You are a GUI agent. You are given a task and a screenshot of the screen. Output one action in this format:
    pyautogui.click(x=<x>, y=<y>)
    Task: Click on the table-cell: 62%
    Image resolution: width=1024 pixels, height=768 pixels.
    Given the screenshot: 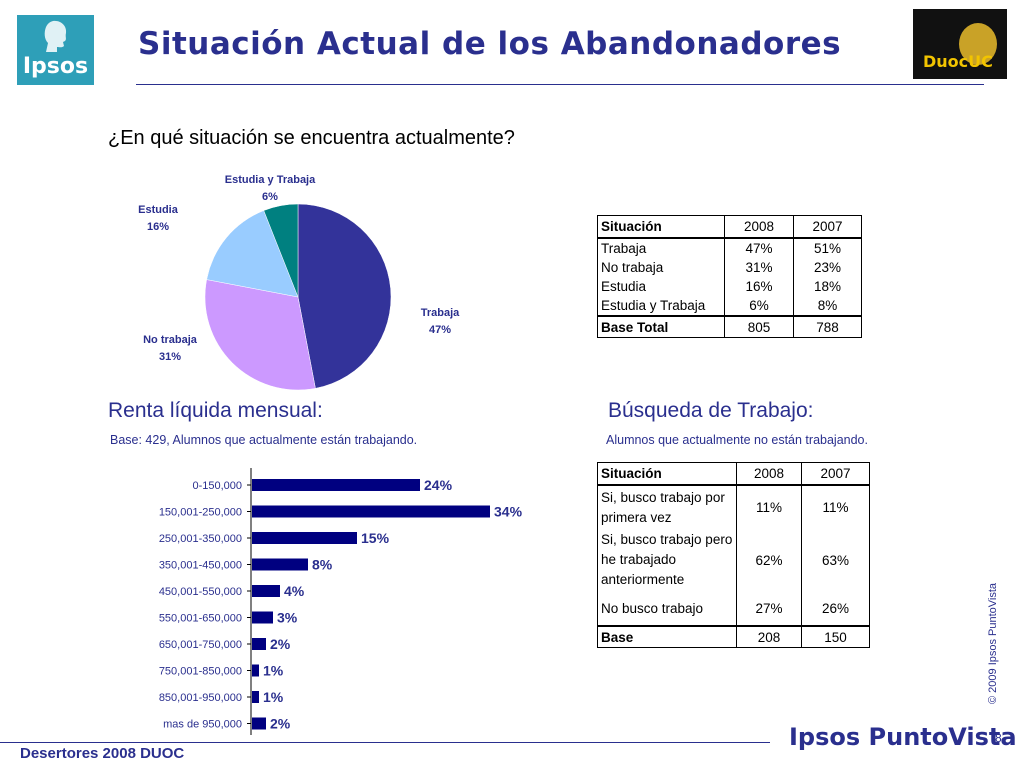 What is the action you would take?
    pyautogui.click(x=769, y=560)
    